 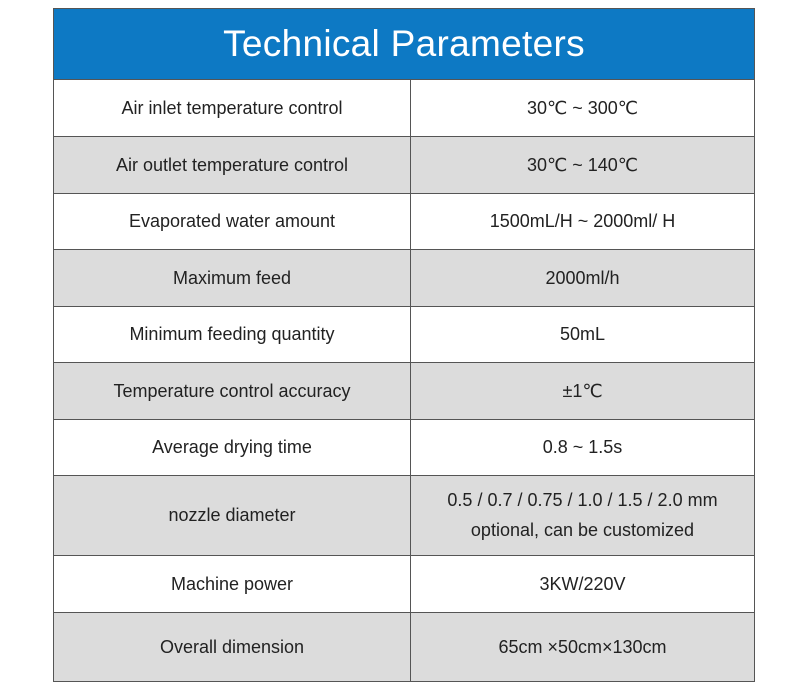 I want to click on table-row: Overall dimension 65cm ×50cm×130cm, so click(x=404, y=646).